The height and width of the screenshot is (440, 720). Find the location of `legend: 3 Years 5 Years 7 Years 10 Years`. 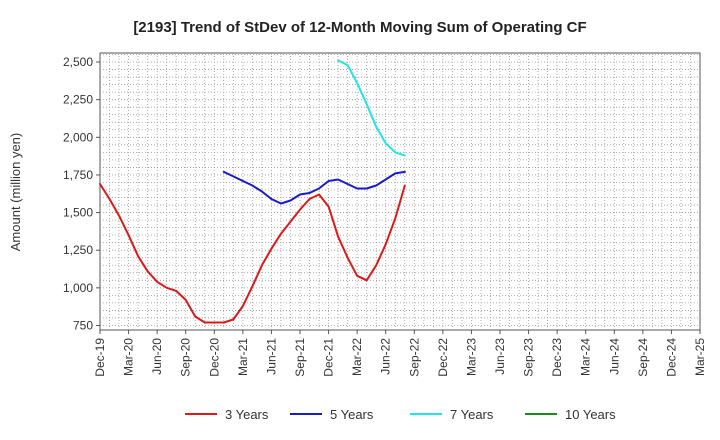

legend: 3 Years 5 Years 7 Years 10 Years is located at coordinates (400, 414).